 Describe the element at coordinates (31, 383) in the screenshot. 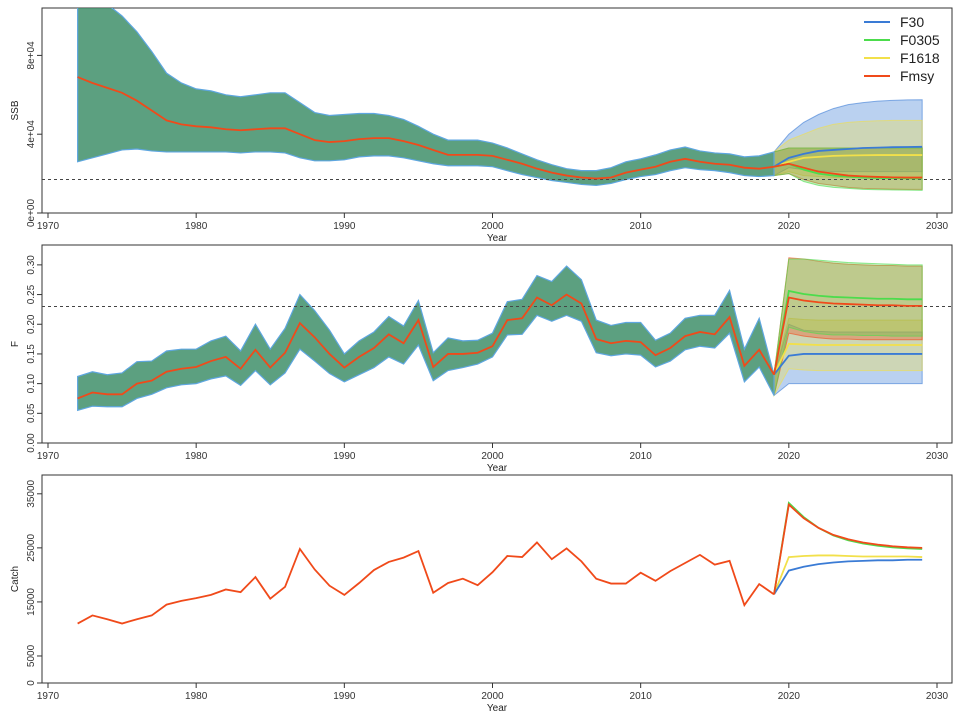

I see `y-tick-label: 0.10` at that location.